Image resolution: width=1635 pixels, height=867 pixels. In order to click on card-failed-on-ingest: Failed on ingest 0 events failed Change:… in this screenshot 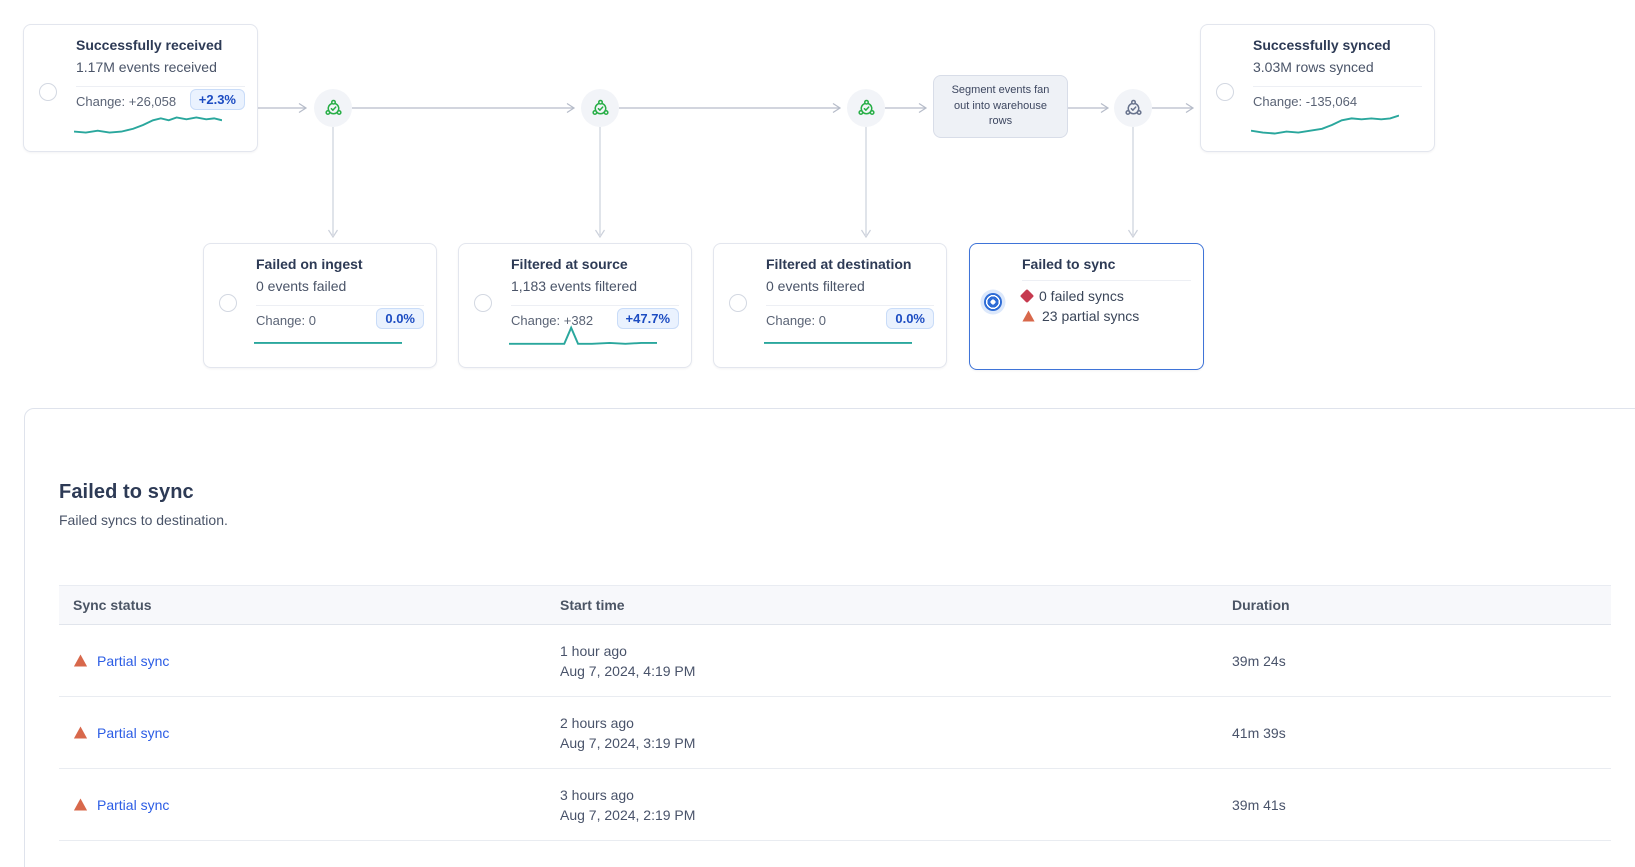, I will do `click(320, 305)`.